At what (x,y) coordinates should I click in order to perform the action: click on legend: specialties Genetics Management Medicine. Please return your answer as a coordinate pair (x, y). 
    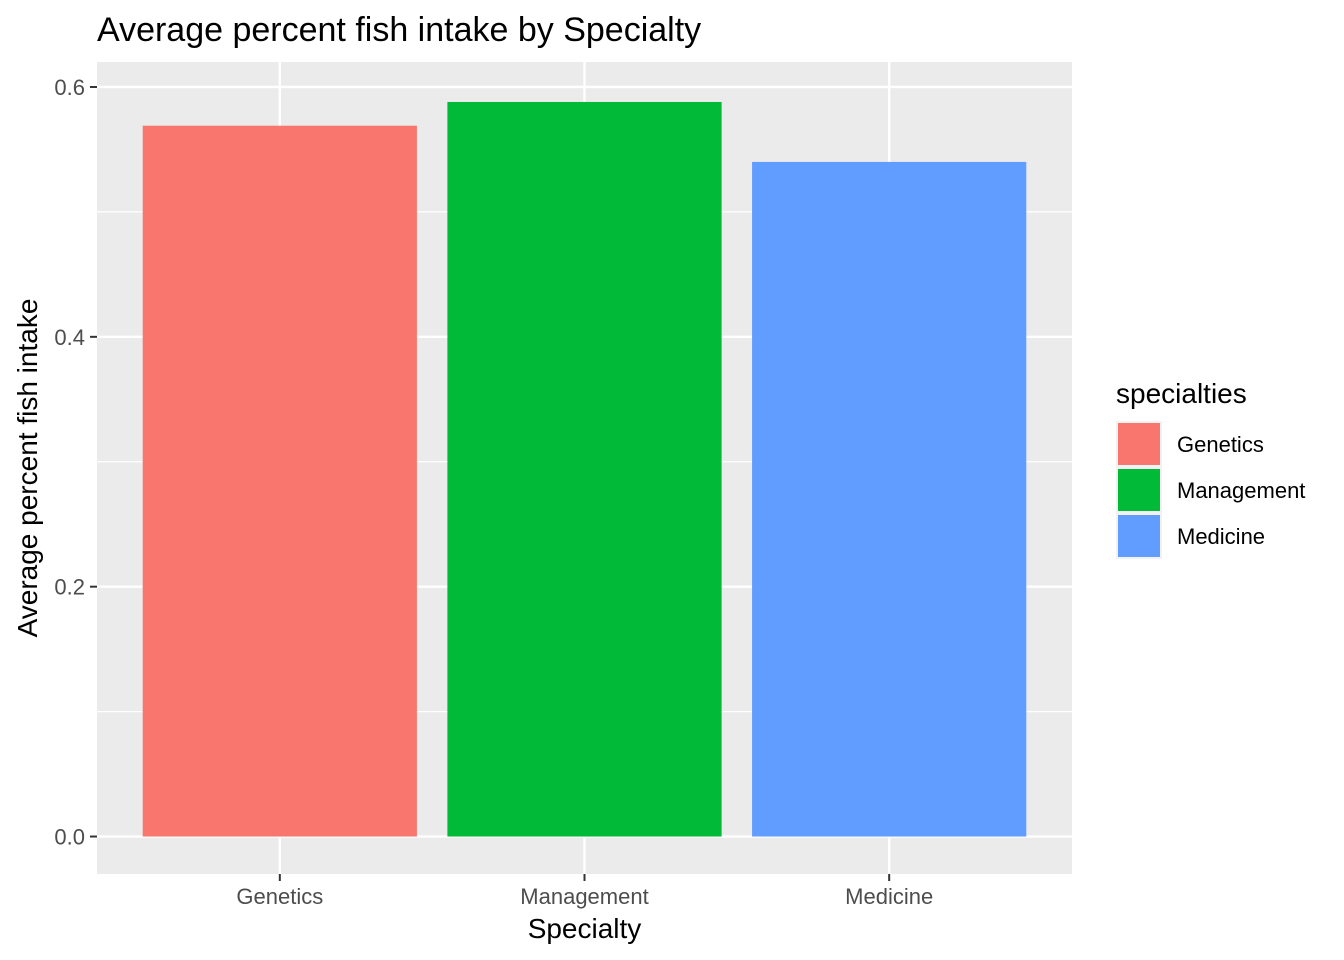
    Looking at the image, I should click on (1210, 468).